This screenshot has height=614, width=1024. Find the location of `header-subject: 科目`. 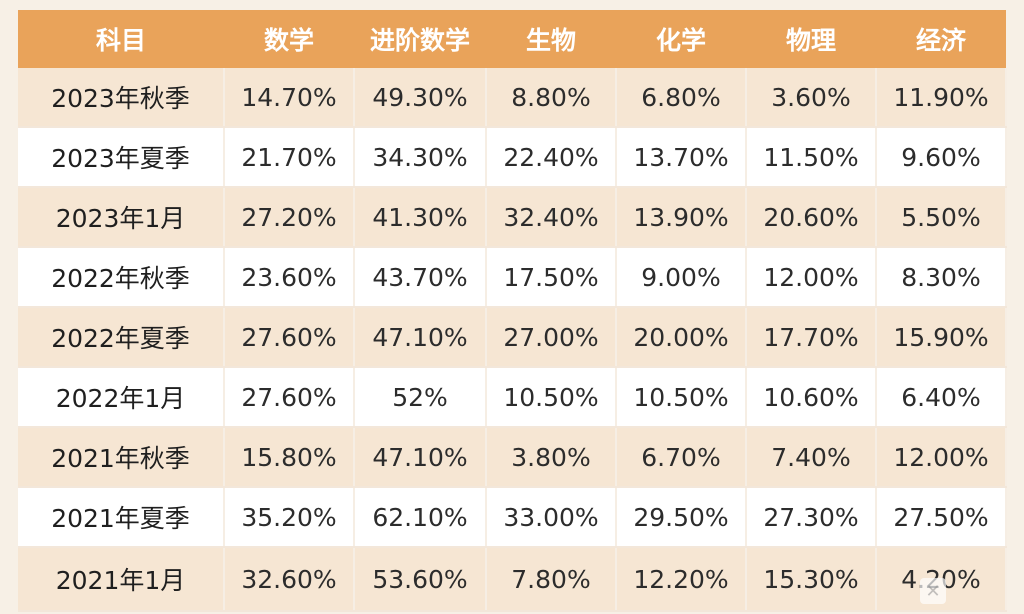

header-subject: 科目 is located at coordinates (121, 39).